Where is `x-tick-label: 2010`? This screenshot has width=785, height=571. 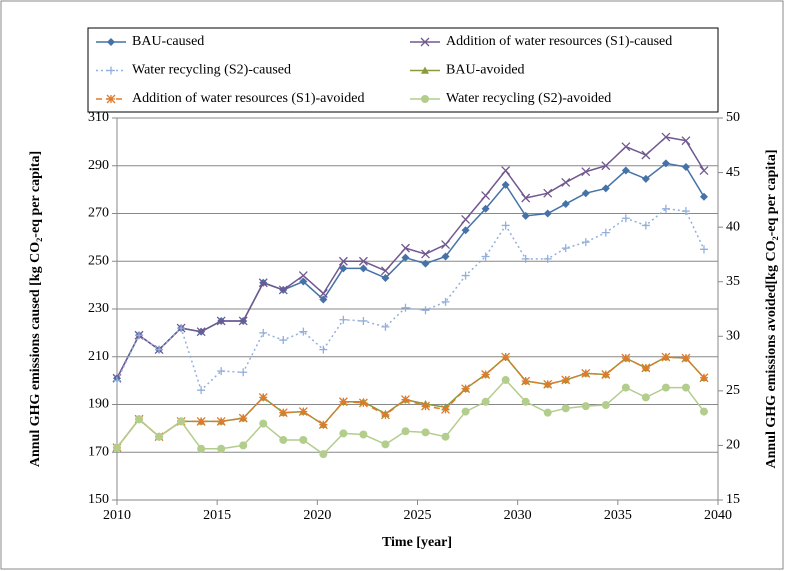
x-tick-label: 2010 is located at coordinates (117, 515).